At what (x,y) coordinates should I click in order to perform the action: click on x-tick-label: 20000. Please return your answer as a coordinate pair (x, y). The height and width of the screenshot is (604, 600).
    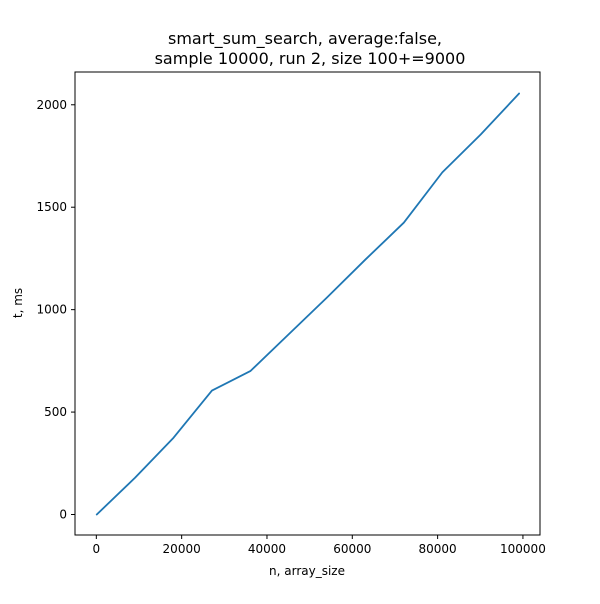
    Looking at the image, I should click on (182, 549).